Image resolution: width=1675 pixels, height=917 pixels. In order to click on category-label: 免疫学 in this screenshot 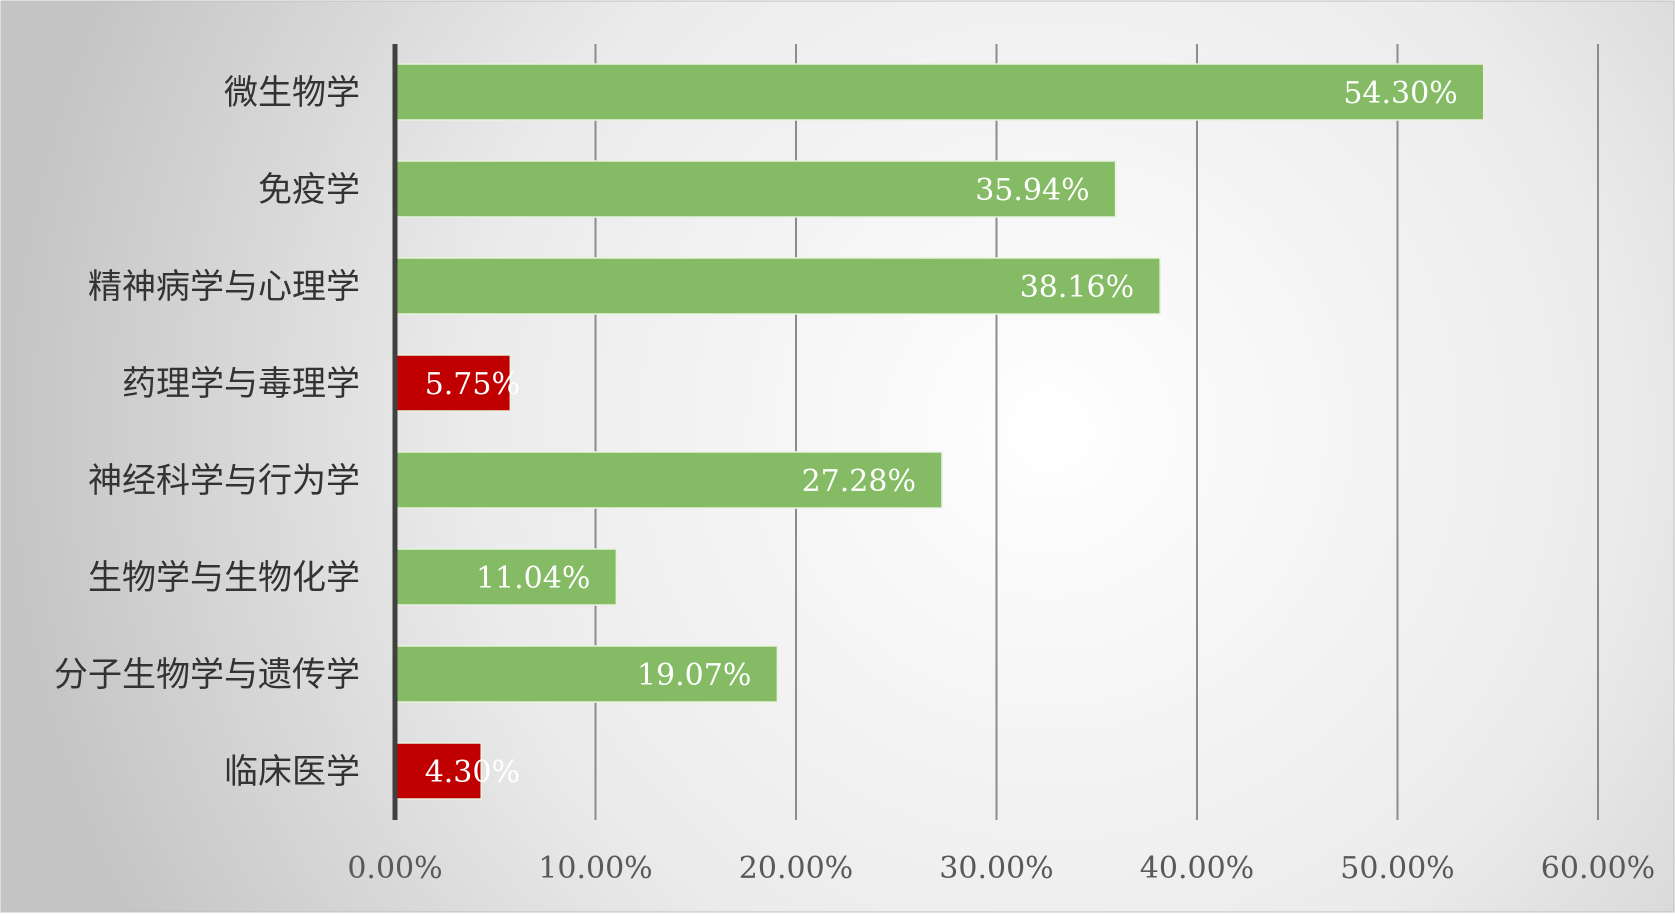, I will do `click(309, 190)`.